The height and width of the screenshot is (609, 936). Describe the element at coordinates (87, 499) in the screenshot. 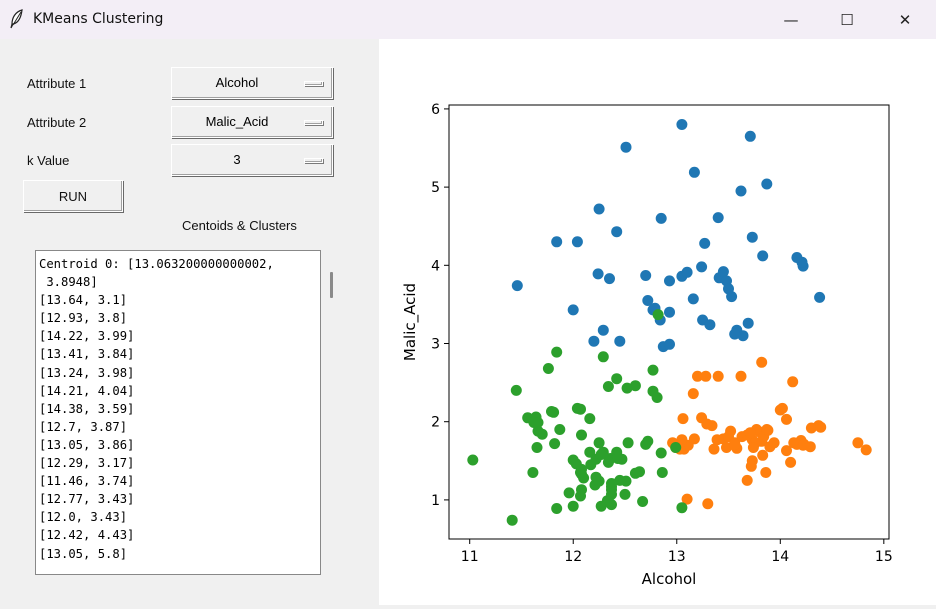

I see `result-line: [12.77, 3.43]` at that location.